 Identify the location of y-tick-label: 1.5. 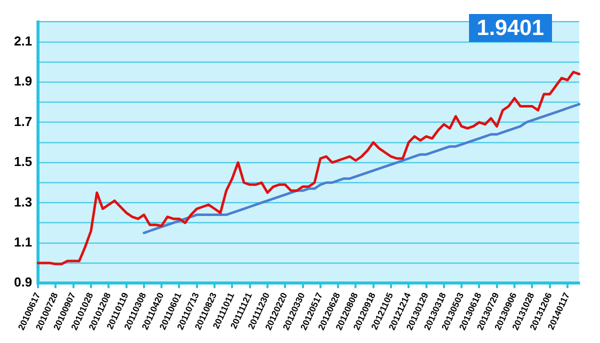
(23, 162).